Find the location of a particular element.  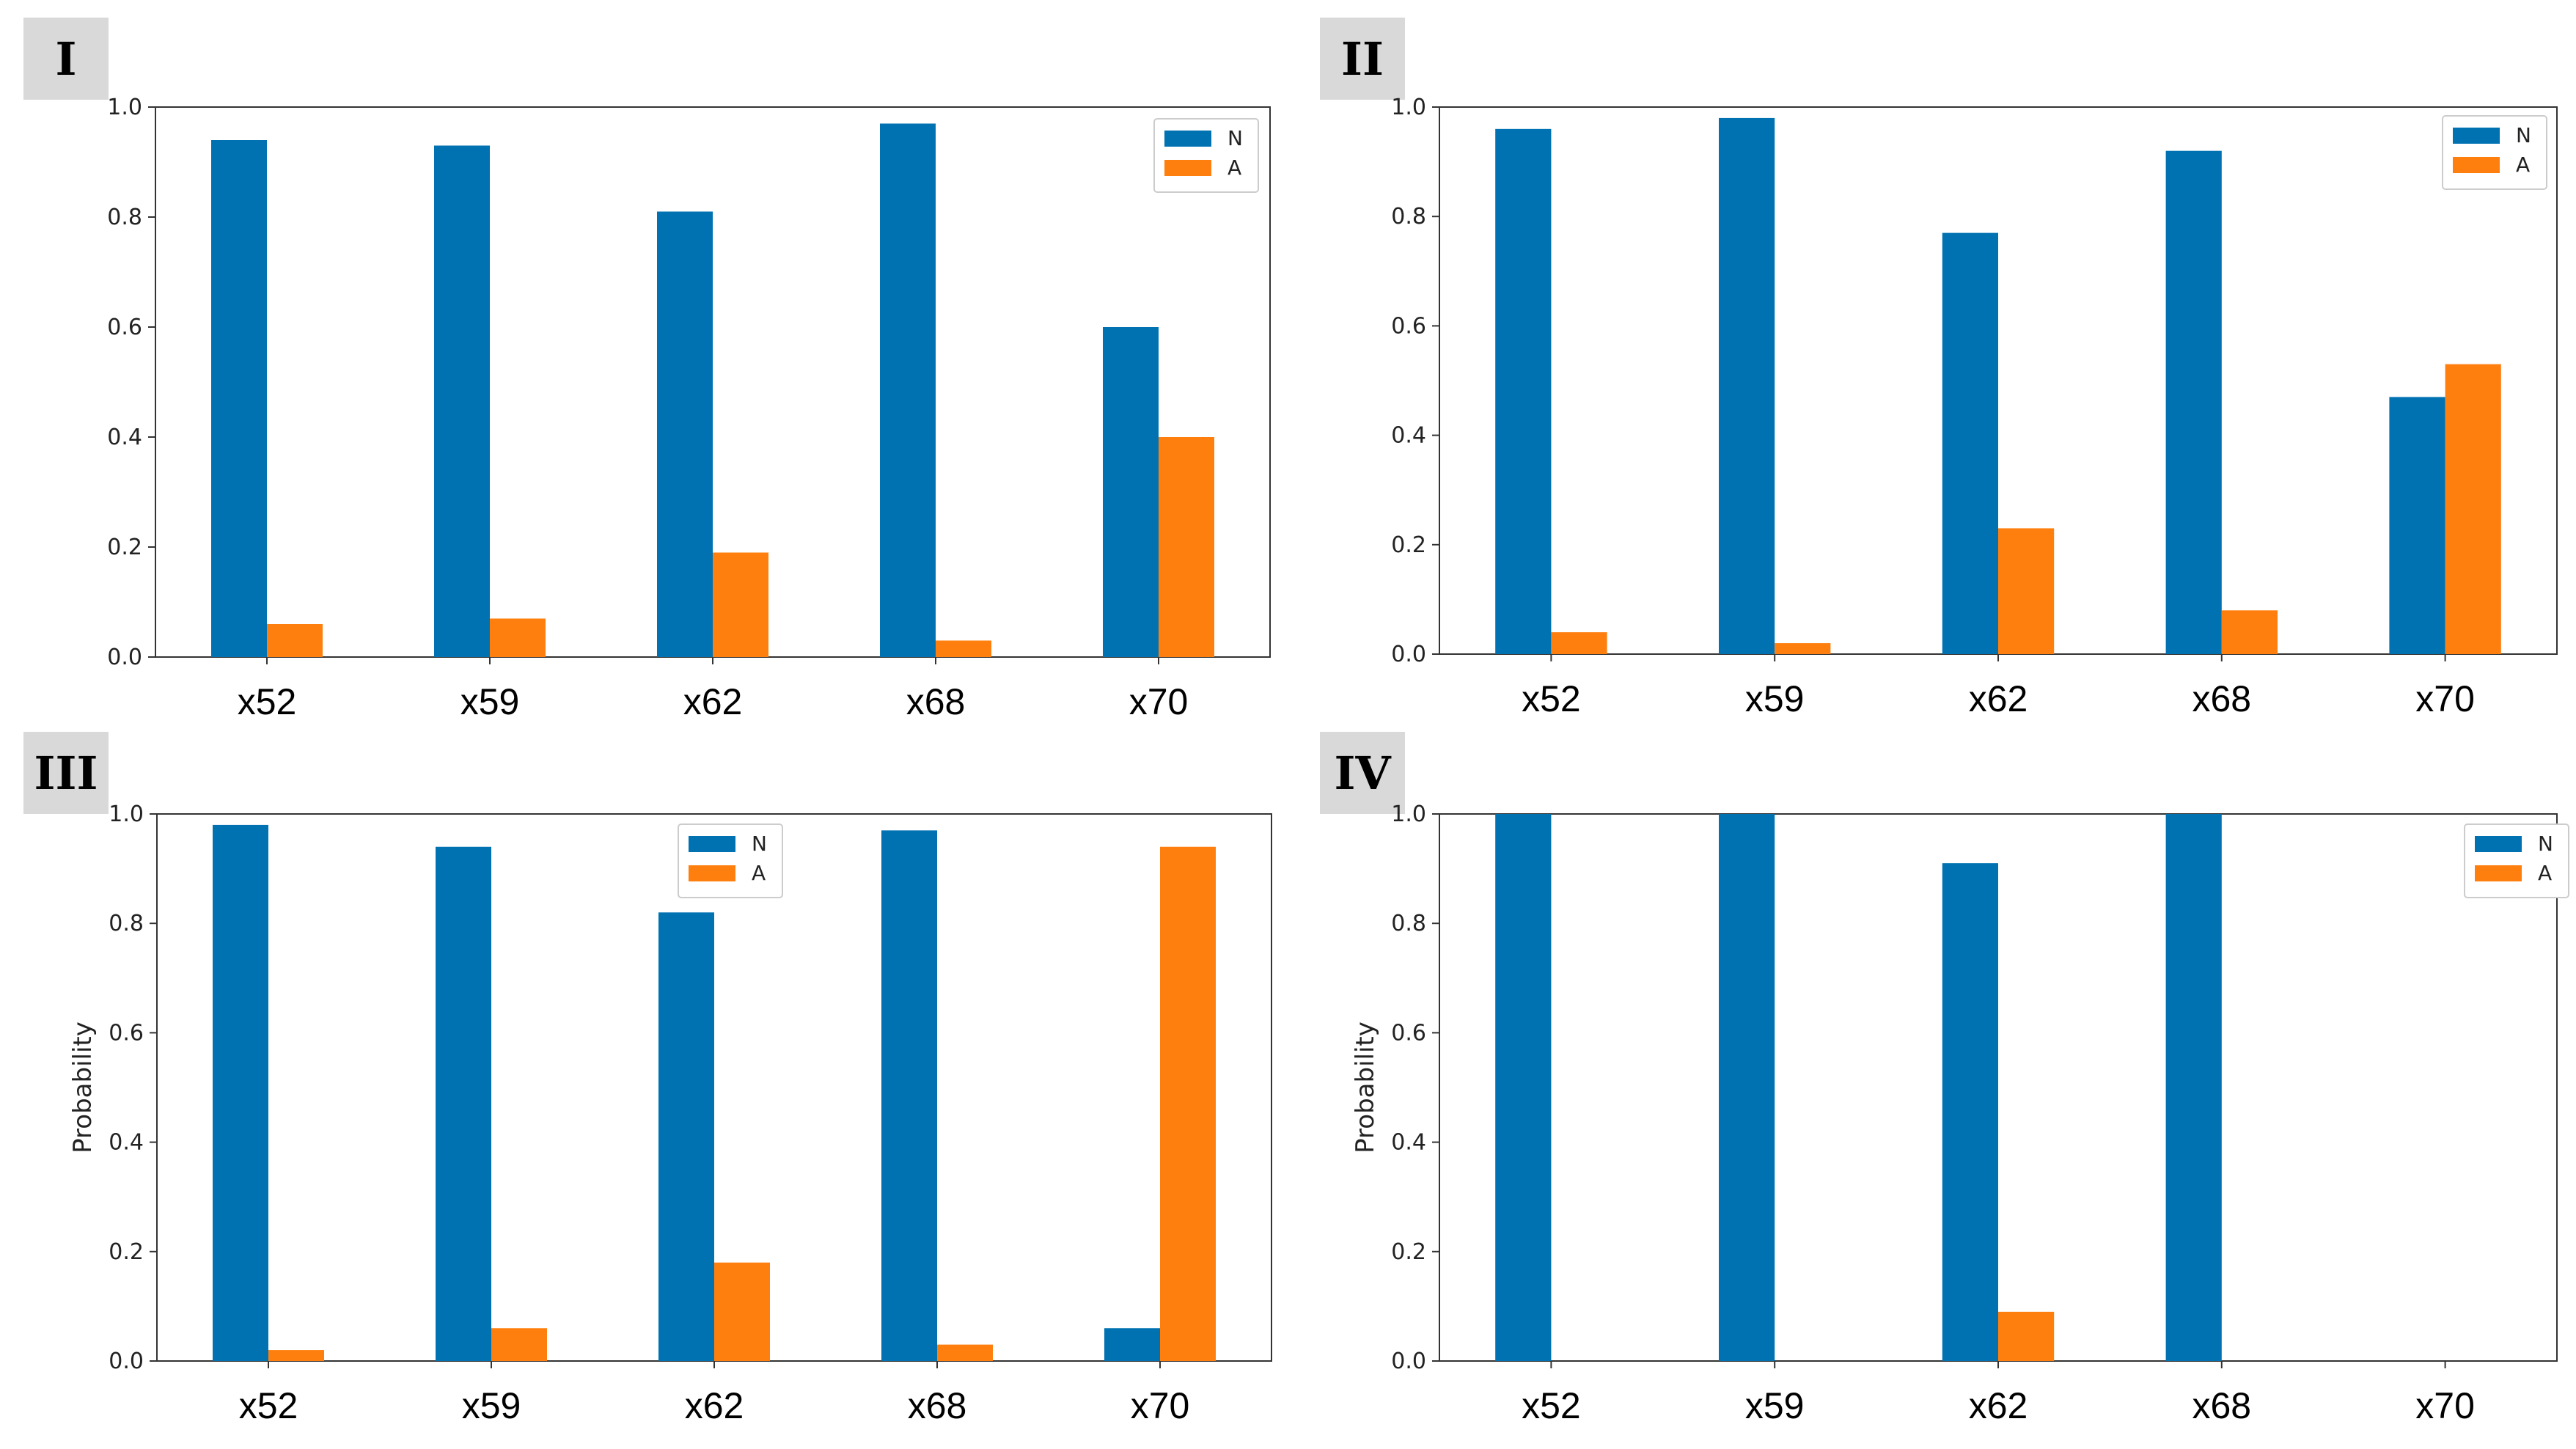

panel-label-3: III is located at coordinates (66, 773).